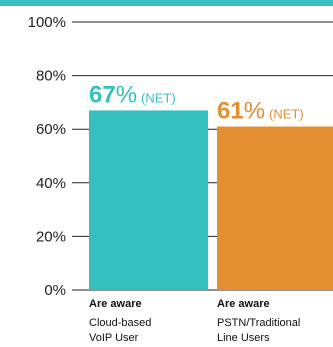 The image size is (333, 347). I want to click on y-tick-label: 20%, so click(51, 236).